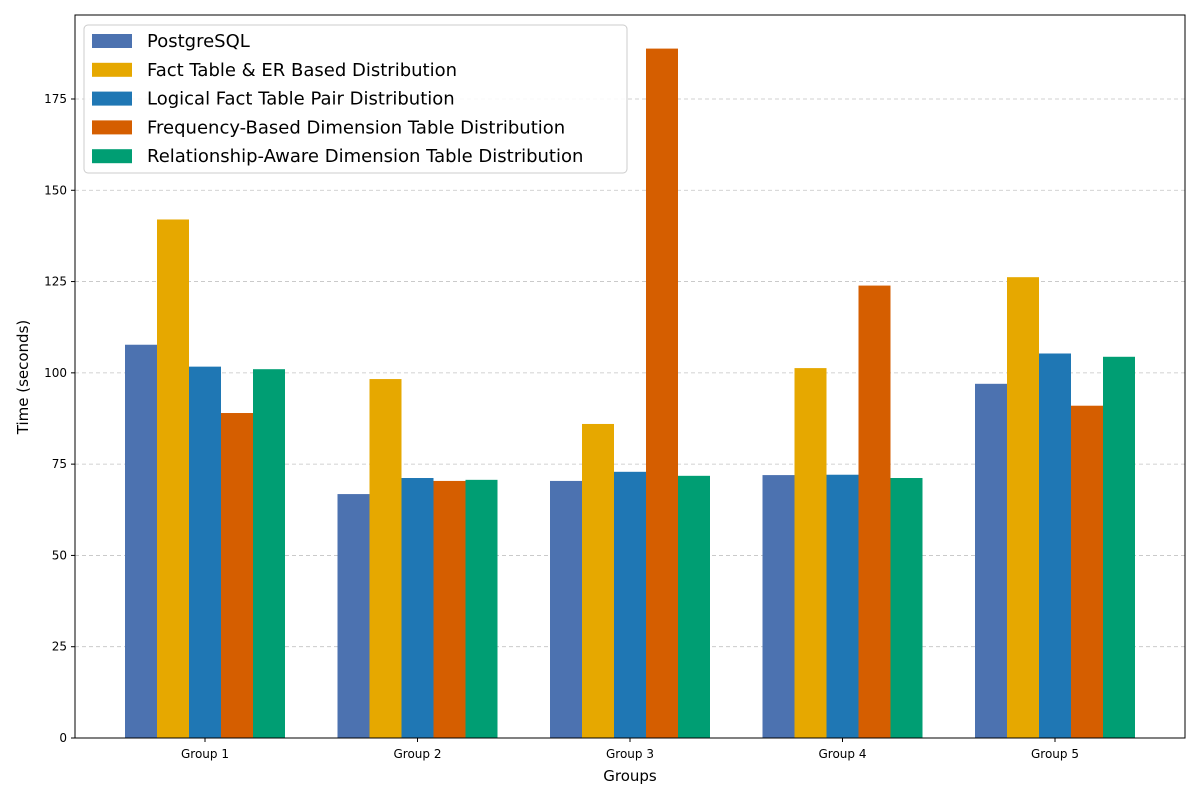 The width and height of the screenshot is (1200, 800). What do you see at coordinates (301, 99) in the screenshot?
I see `legend-label: Logical Fact Table Pair Distribution` at bounding box center [301, 99].